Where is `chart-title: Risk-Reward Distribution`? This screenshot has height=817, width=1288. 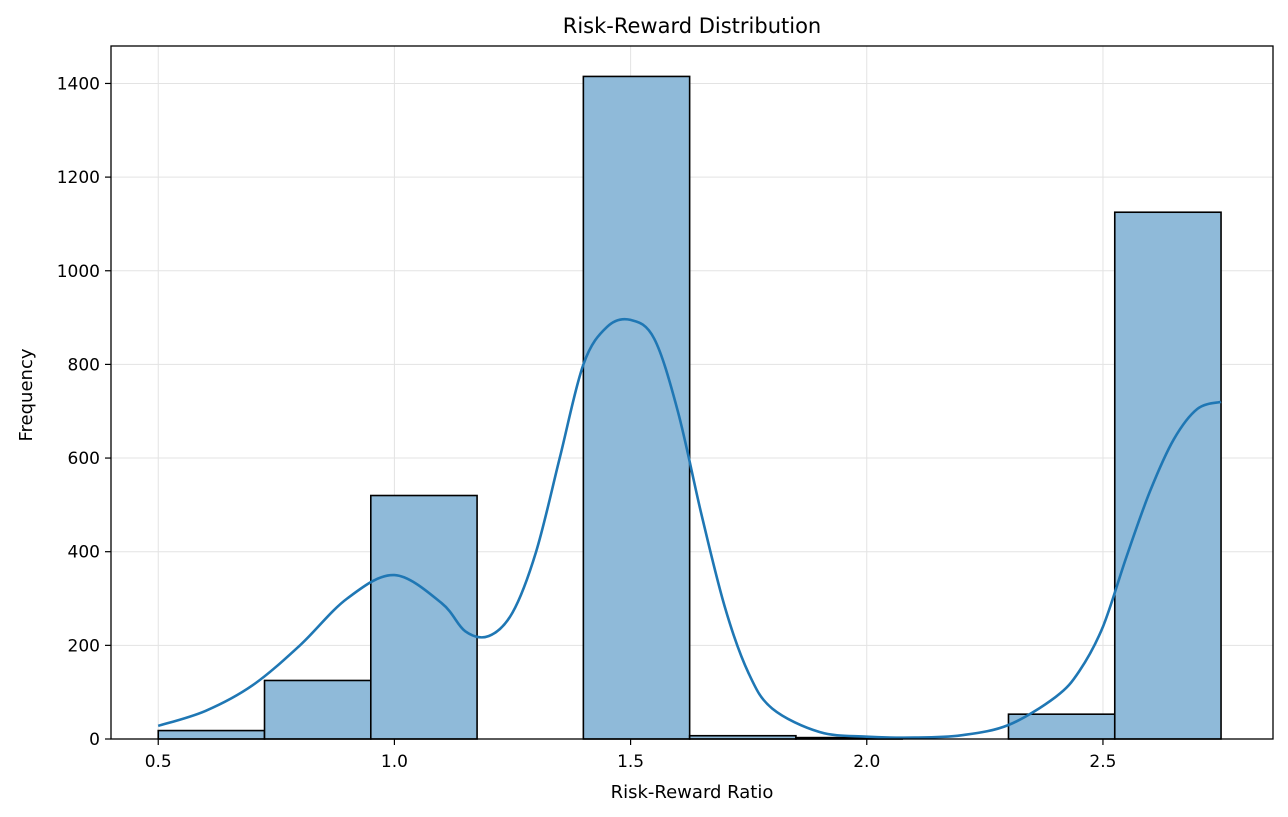 chart-title: Risk-Reward Distribution is located at coordinates (692, 26).